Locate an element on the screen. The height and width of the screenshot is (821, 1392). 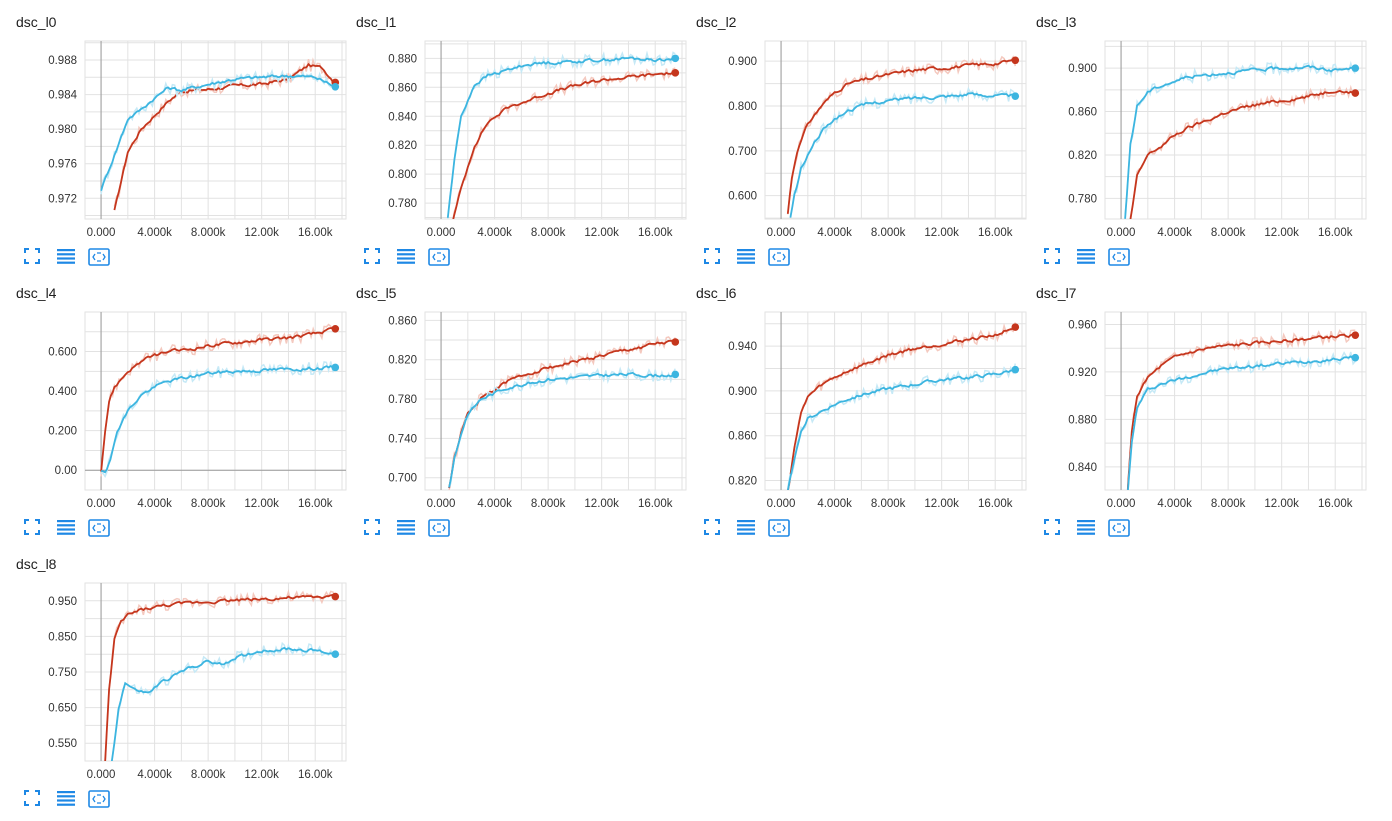
plot-frame is located at coordinates (215, 401).